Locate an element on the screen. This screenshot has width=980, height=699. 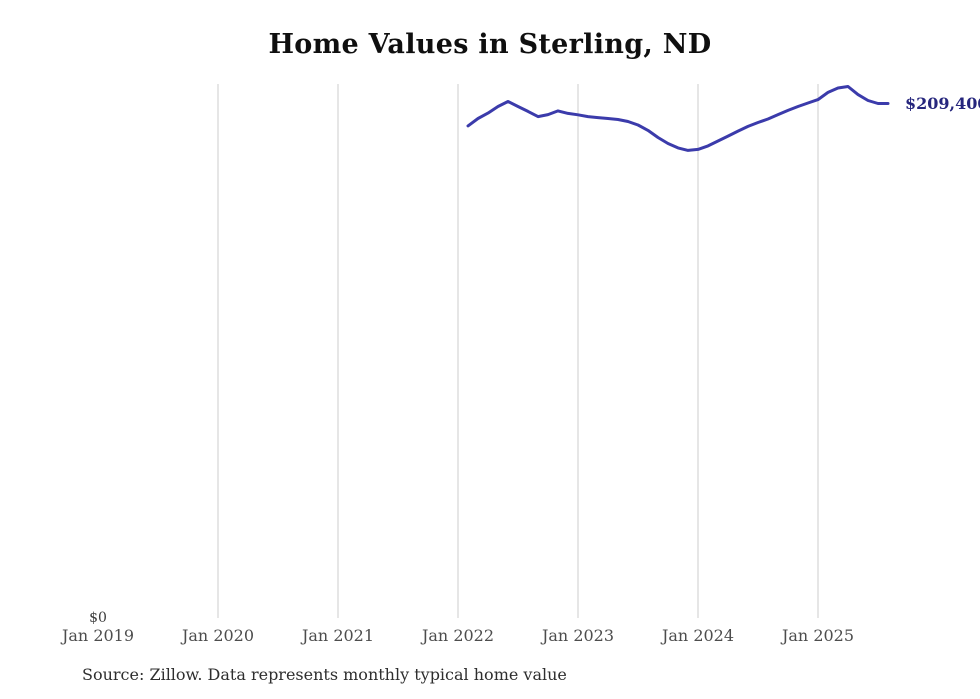
x-axis-label: Jan 2022 is located at coordinates (458, 635).